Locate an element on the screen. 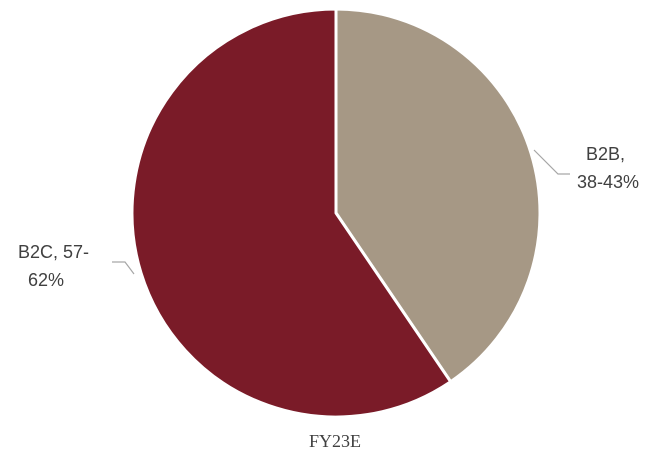 Image resolution: width=661 pixels, height=457 pixels. data-label-b2c: B2C, 57- 62% is located at coordinates (56, 266).